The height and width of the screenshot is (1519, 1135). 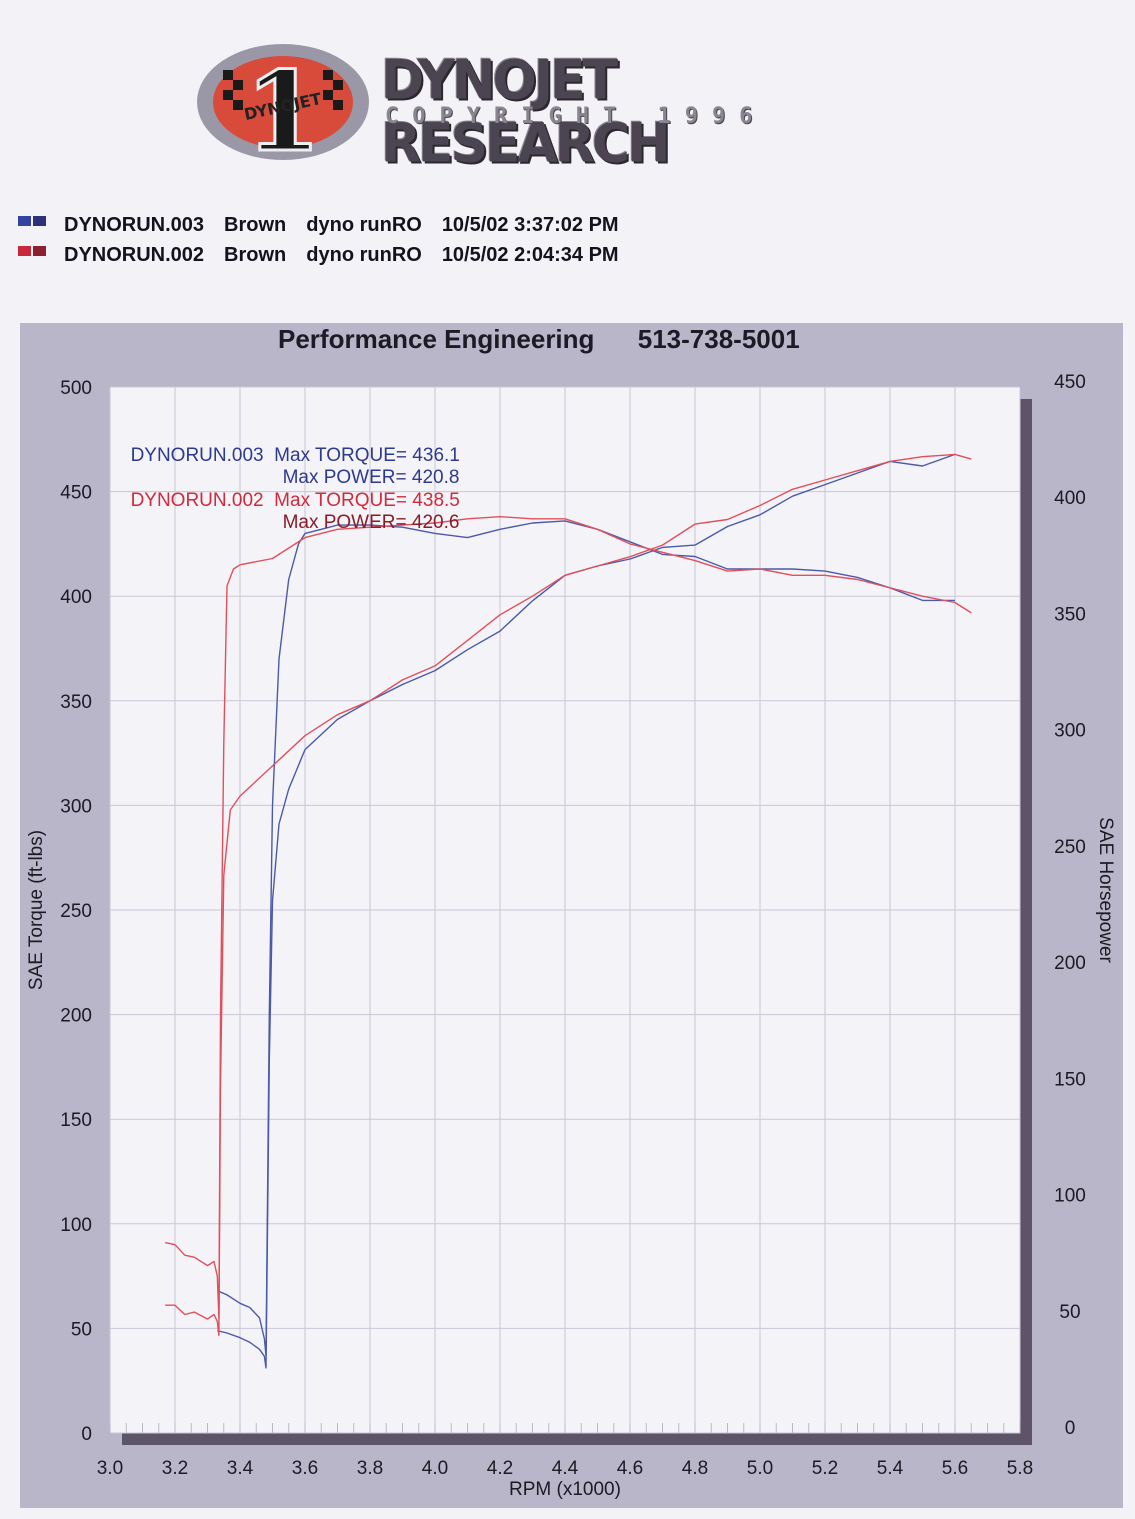 I want to click on y2-tick-label: 200, so click(x=1070, y=963).